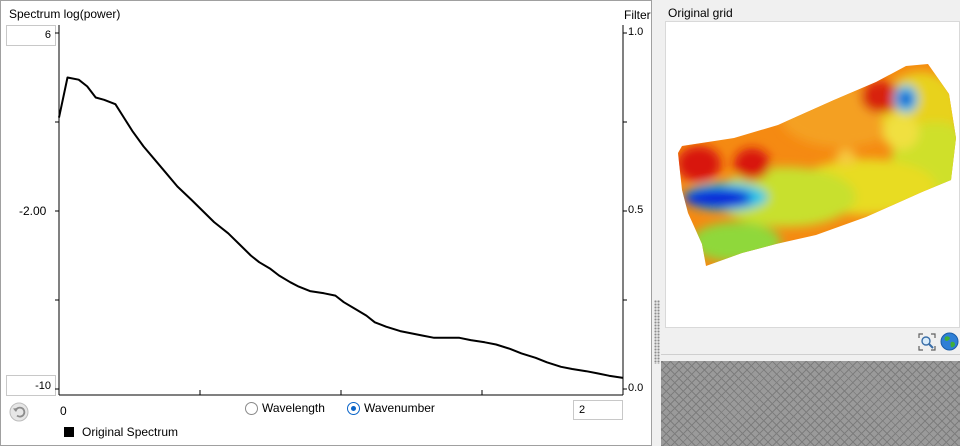  Describe the element at coordinates (69, 432) in the screenshot. I see `legend-swatch` at that location.